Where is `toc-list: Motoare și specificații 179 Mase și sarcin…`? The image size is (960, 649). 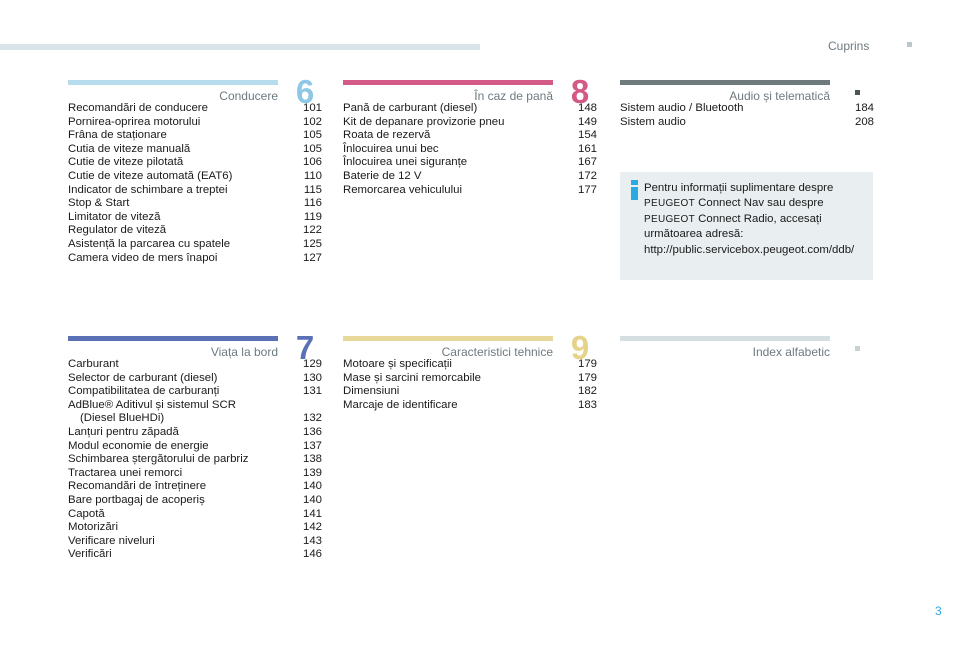
toc-list: Motoare și specificații 179 Mase și sarcin… is located at coordinates (470, 385).